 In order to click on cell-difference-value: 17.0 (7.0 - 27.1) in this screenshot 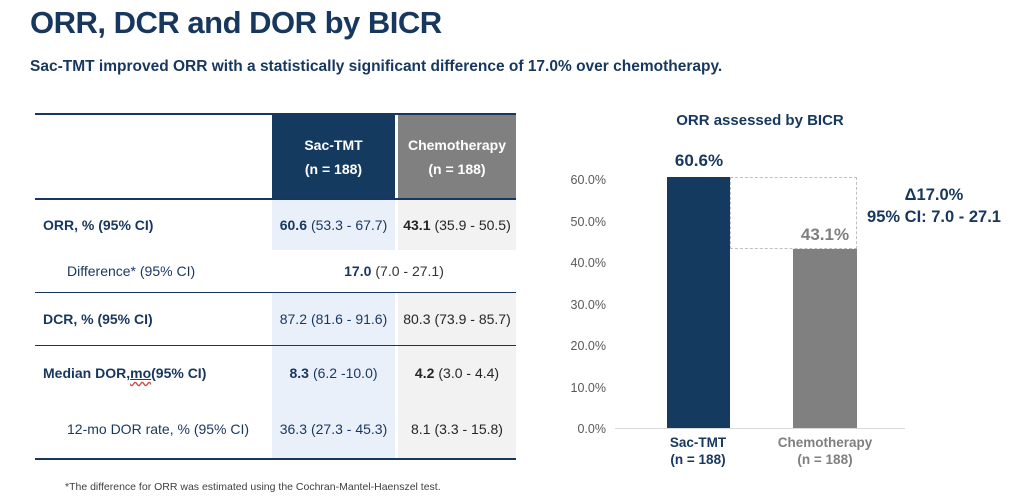, I will do `click(394, 271)`.